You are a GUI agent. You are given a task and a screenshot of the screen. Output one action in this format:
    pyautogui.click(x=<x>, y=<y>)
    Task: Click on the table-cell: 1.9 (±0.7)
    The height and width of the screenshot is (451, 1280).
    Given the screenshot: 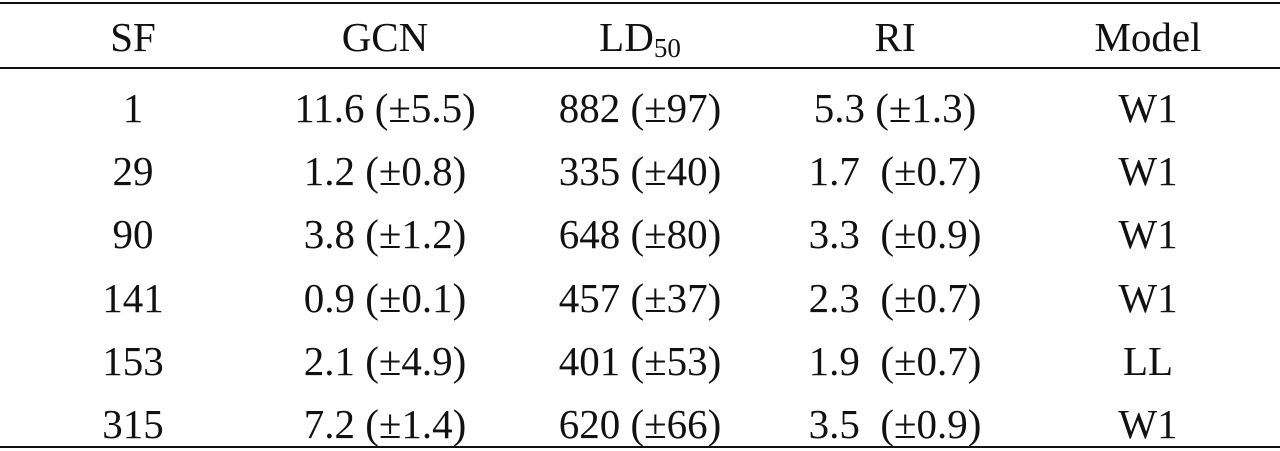 What is the action you would take?
    pyautogui.click(x=895, y=360)
    